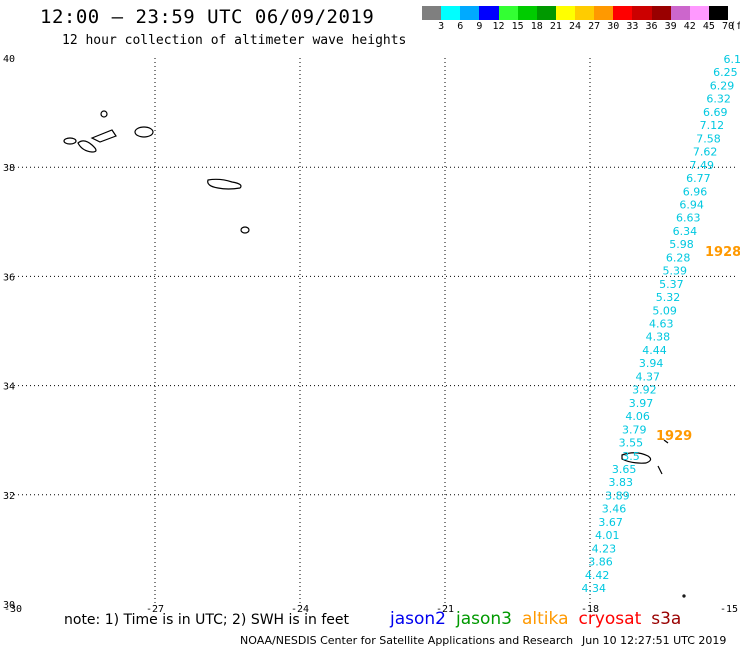 The image size is (740, 650). What do you see at coordinates (224, 184) in the screenshot?
I see `island-sao-miguel` at bounding box center [224, 184].